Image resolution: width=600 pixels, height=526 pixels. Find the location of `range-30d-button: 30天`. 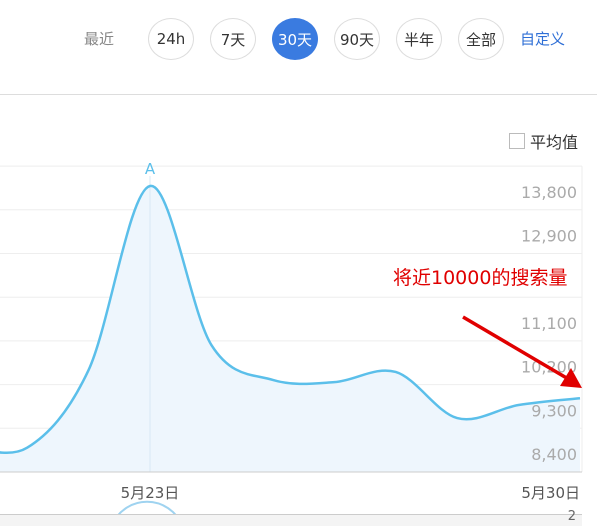

range-30d-button: 30天 is located at coordinates (295, 39).